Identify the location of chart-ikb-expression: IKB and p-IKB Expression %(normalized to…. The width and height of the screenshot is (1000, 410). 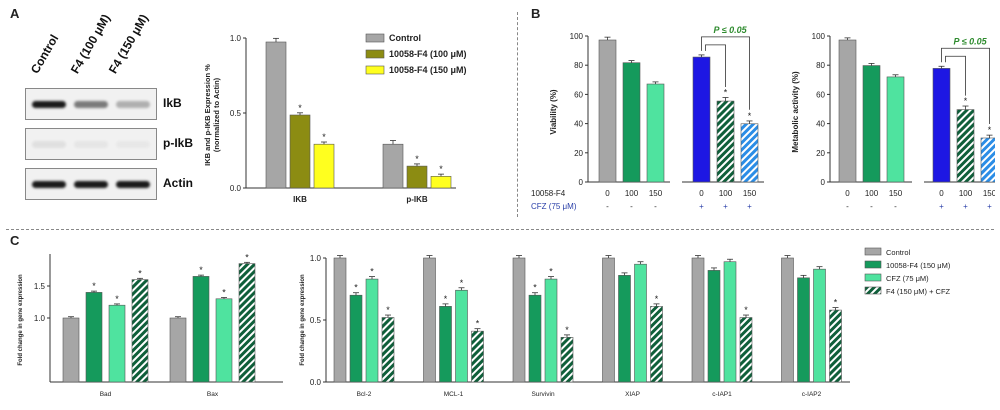
(335, 118).